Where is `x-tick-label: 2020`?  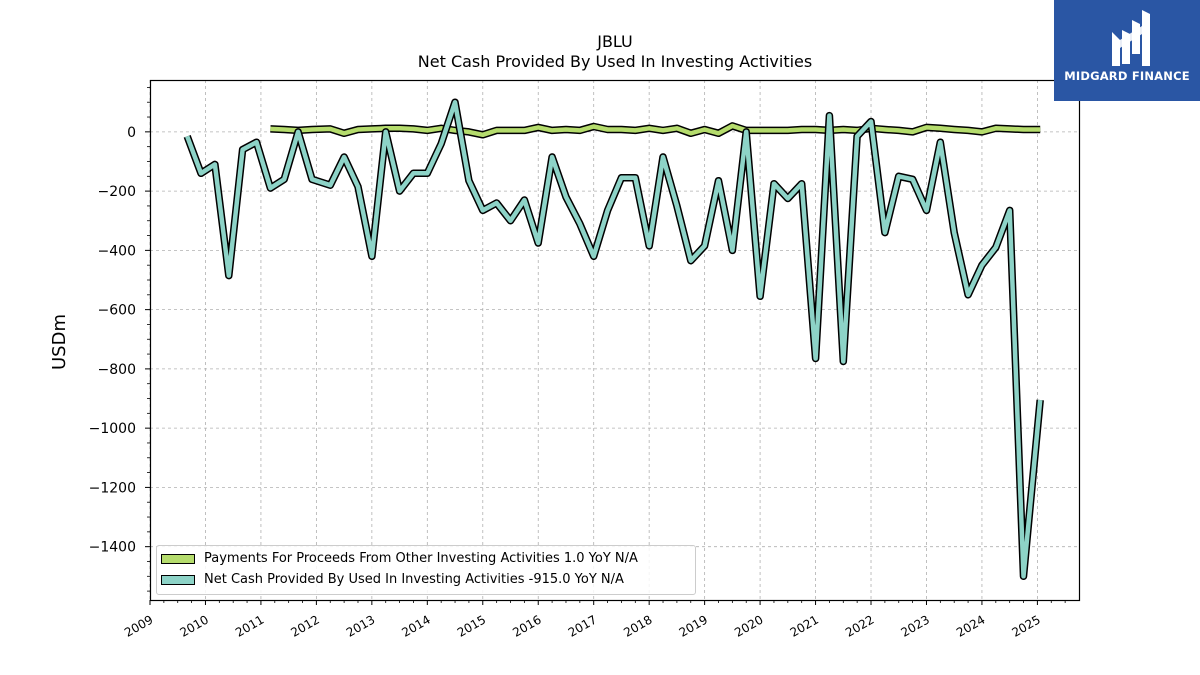
x-tick-label: 2020 is located at coordinates (748, 625).